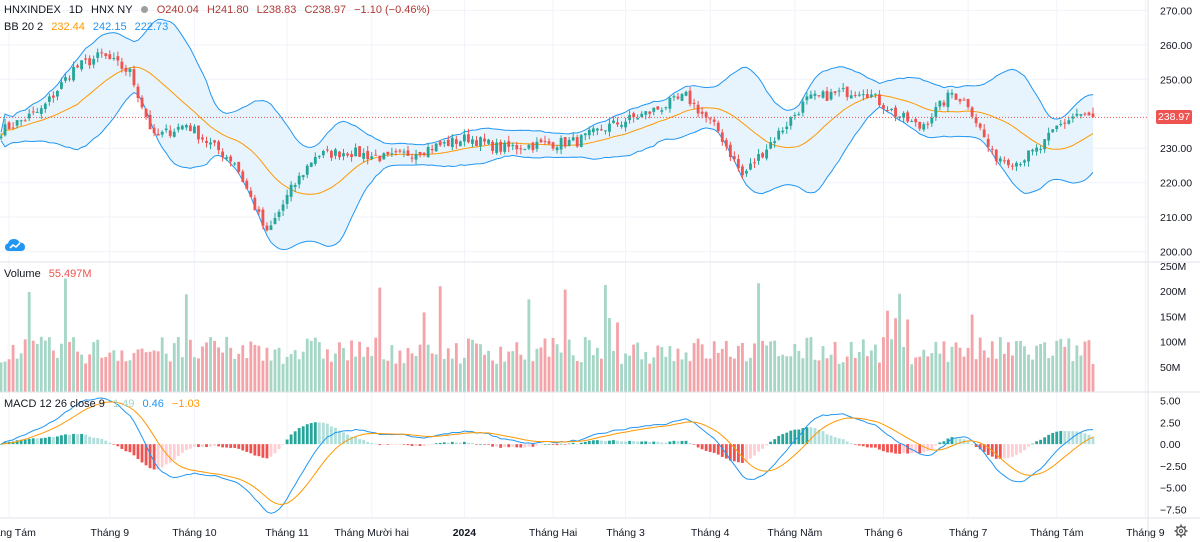  What do you see at coordinates (54, 404) in the screenshot?
I see `macd-label: MACD 12 26 close 9` at bounding box center [54, 404].